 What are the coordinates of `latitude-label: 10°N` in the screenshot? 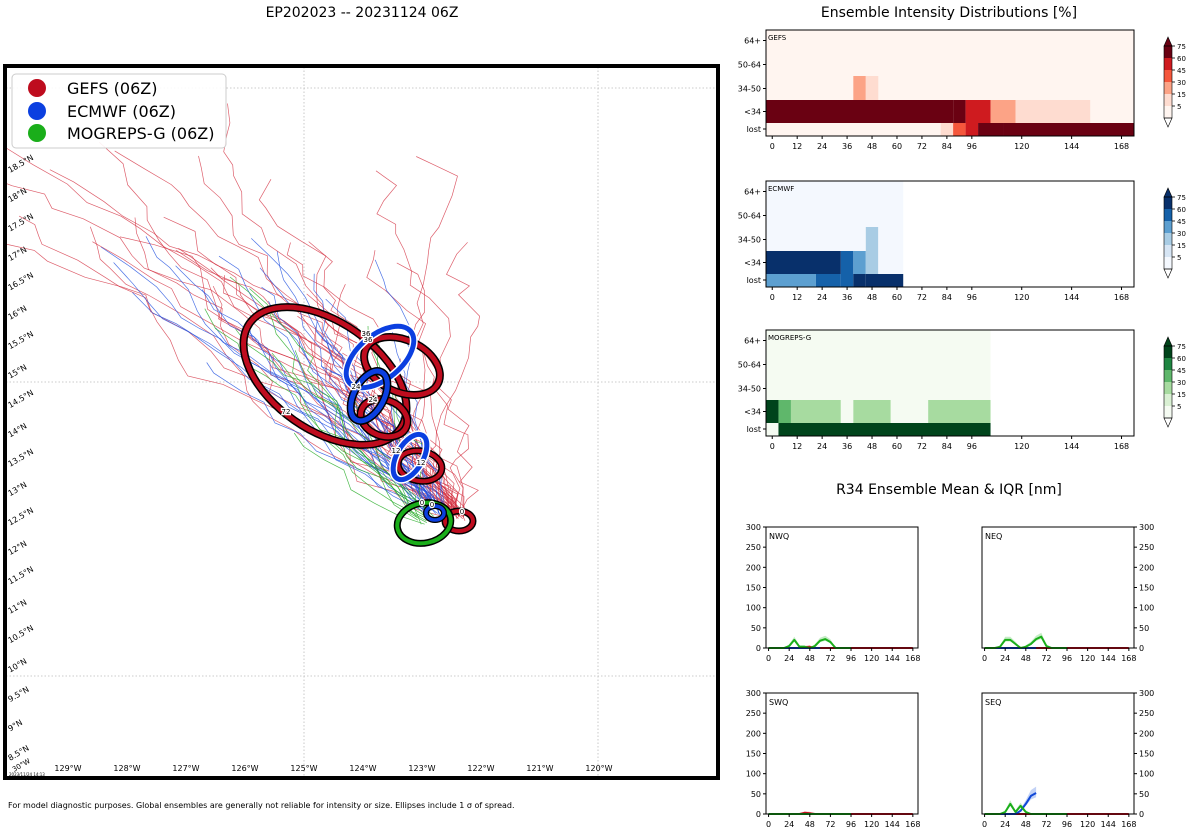 It's located at (18, 666).